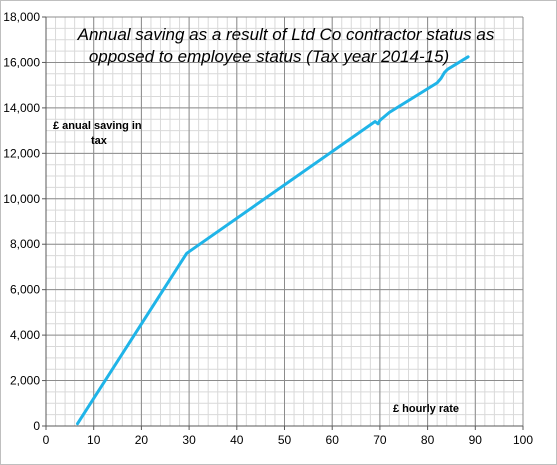 The image size is (557, 465). What do you see at coordinates (333, 440) in the screenshot?
I see `x-tick-label: 60` at bounding box center [333, 440].